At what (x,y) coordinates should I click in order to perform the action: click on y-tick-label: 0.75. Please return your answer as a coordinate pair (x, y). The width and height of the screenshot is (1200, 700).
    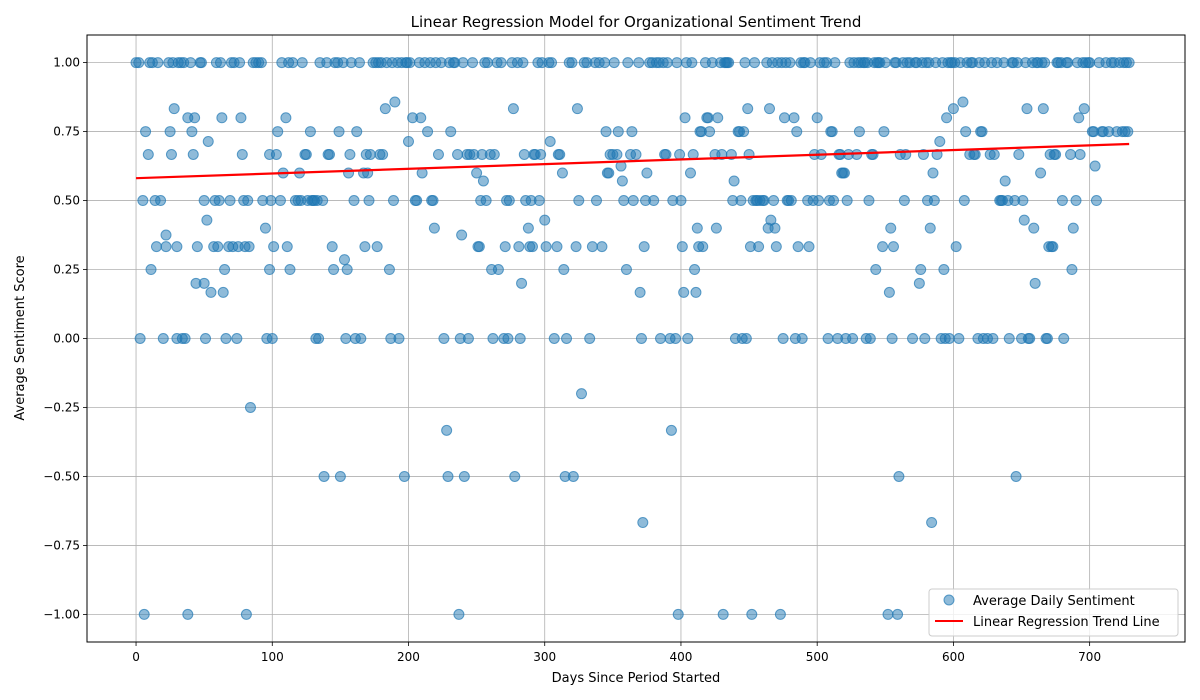
    Looking at the image, I should click on (66, 132).